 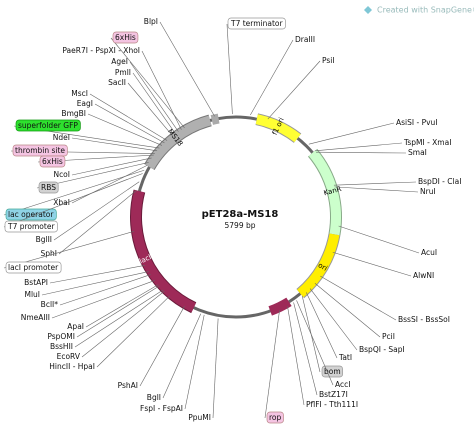 I want to click on feature-tag: T7 terminator, so click(x=257, y=23).